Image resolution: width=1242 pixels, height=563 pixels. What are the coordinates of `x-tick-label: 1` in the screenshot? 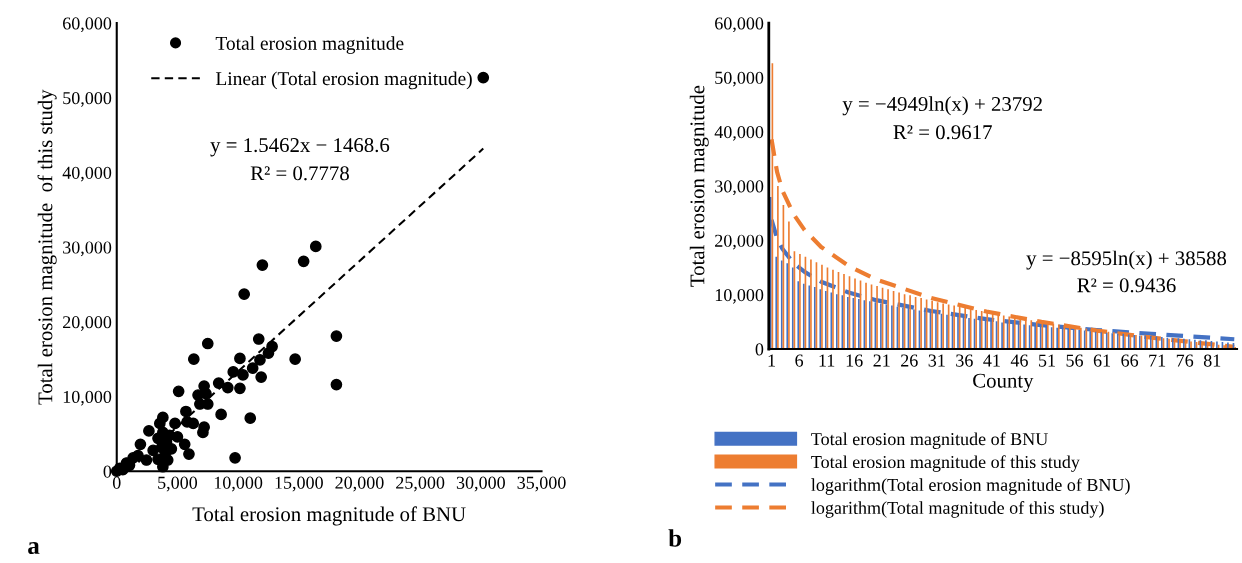 It's located at (771, 360).